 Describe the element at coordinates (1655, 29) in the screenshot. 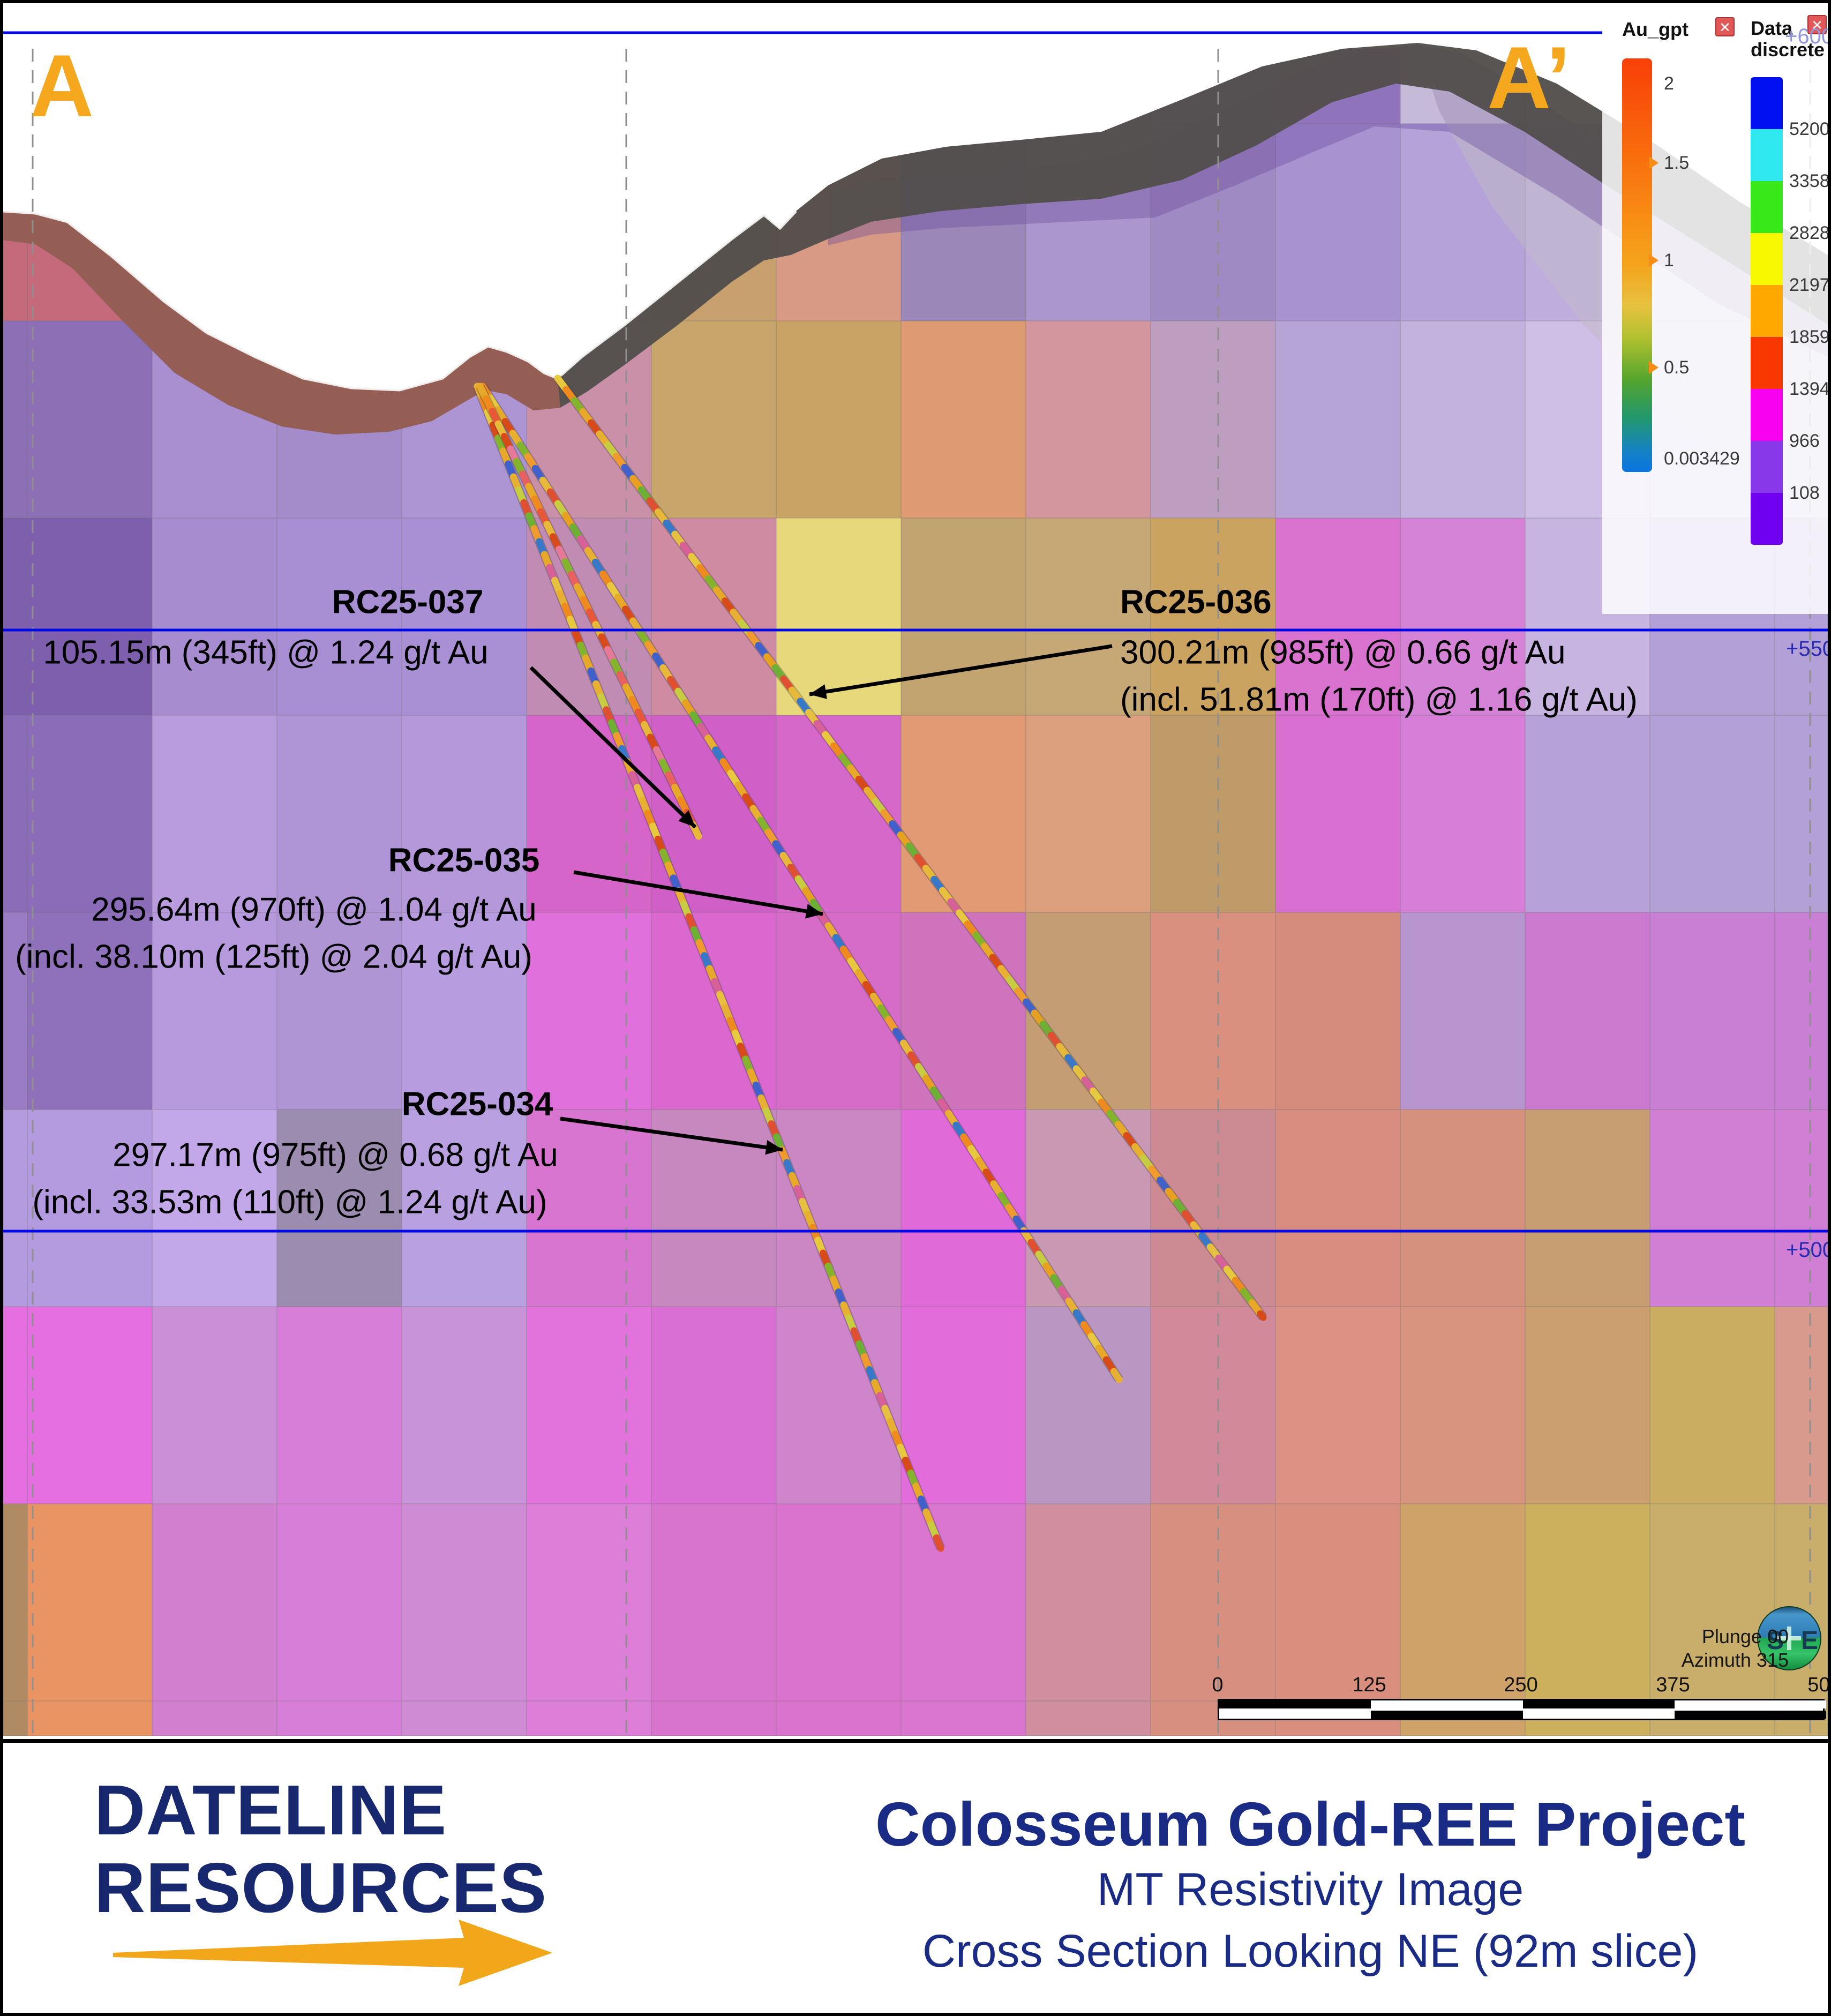

I see `au-legend-title: Au_gpt` at that location.